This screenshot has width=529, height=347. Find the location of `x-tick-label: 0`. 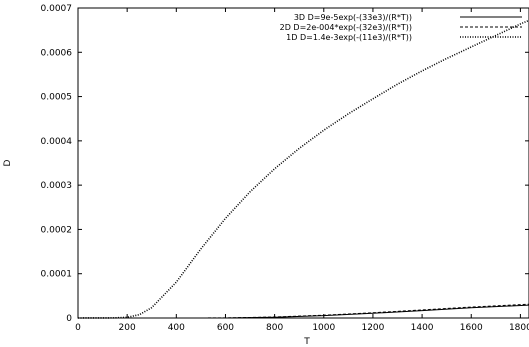

x-tick-label: 0 is located at coordinates (78, 328).